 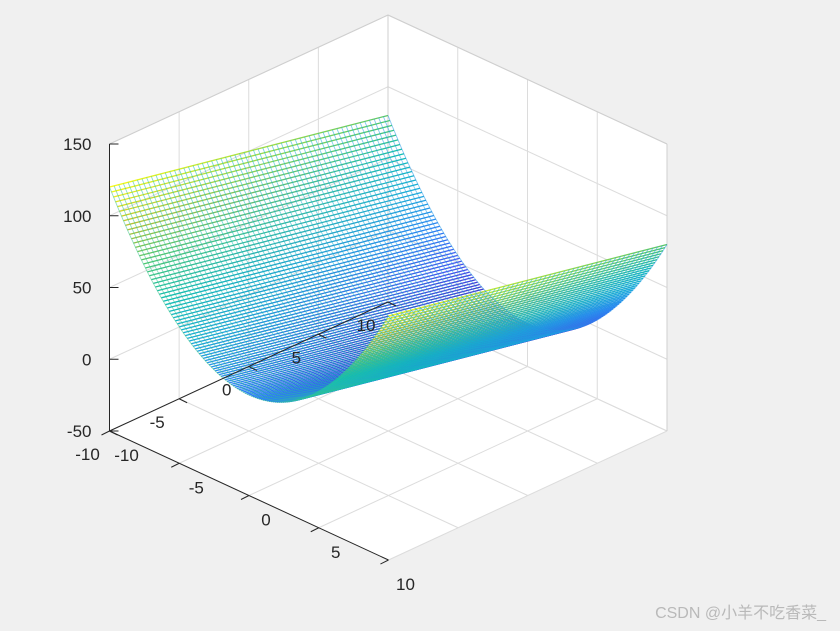 I want to click on x-tick-label: -5, so click(x=196, y=487).